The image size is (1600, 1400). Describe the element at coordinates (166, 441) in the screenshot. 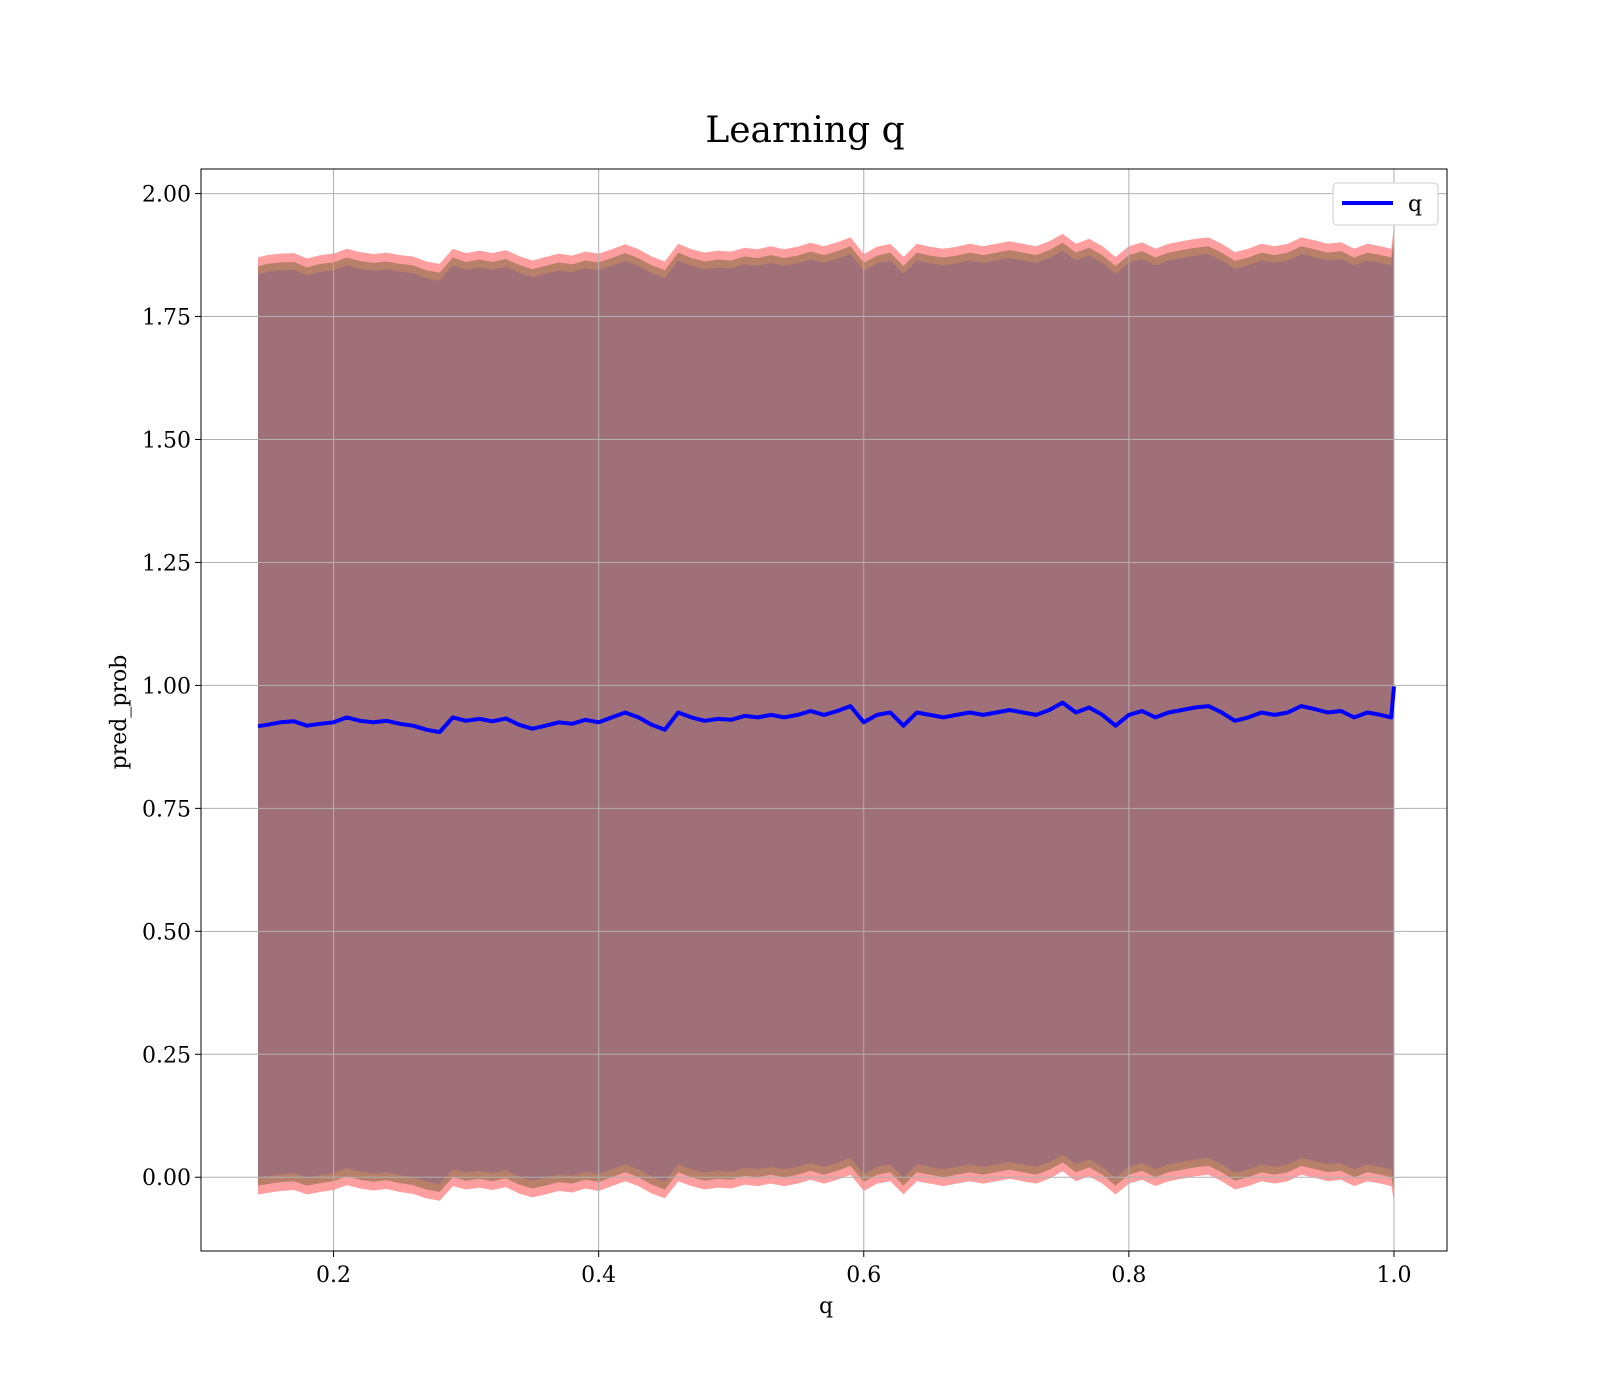

I see `y-tick-label: 1.50` at that location.